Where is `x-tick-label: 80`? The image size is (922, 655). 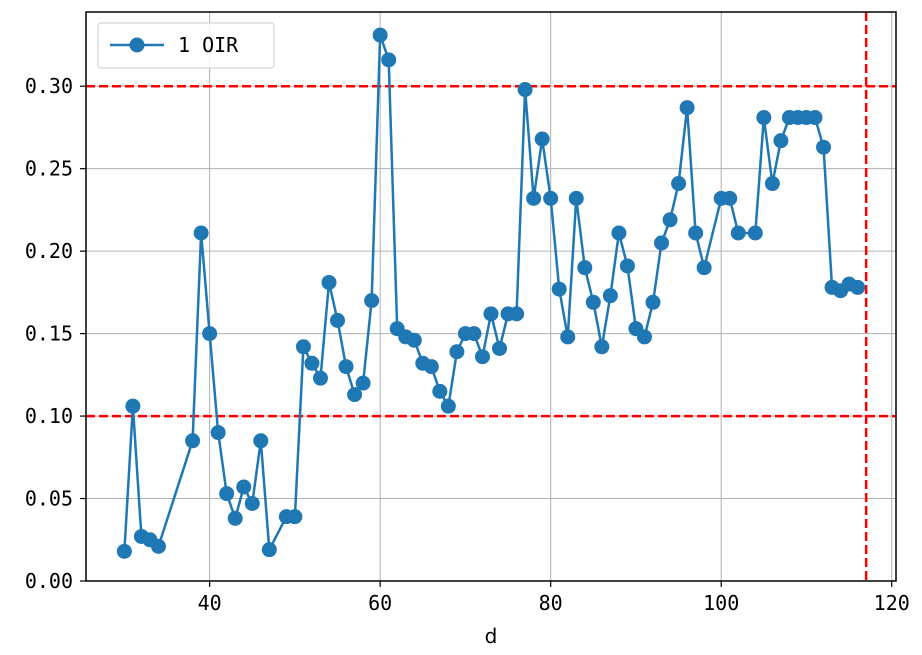
x-tick-label: 80 is located at coordinates (551, 603).